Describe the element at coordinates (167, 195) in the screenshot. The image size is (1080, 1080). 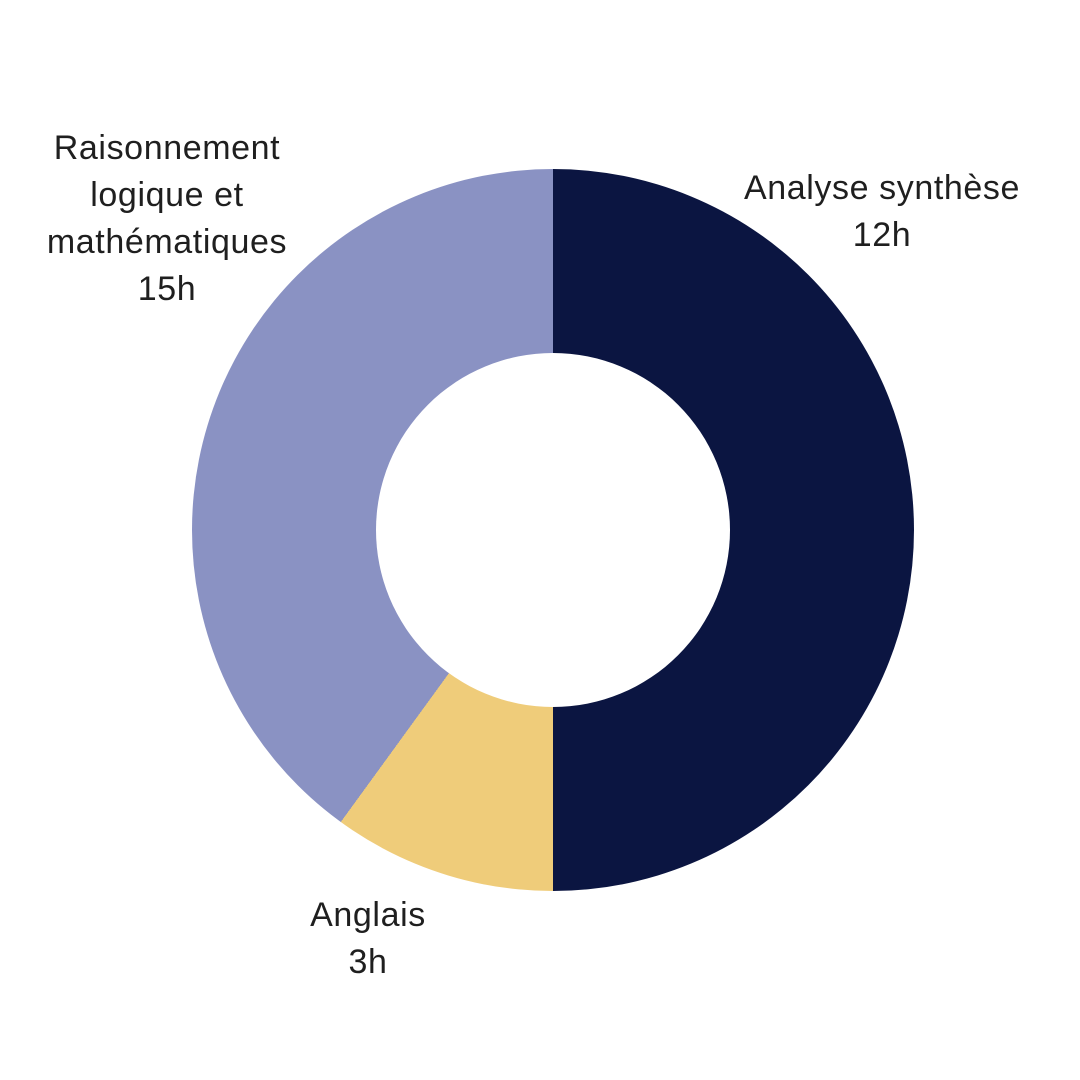
I see `segment-label-line: logique et` at that location.